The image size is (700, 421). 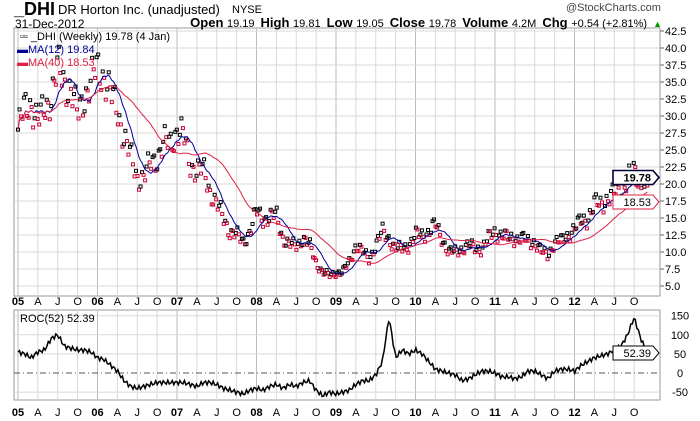 I want to click on quote-label: Low, so click(x=341, y=22).